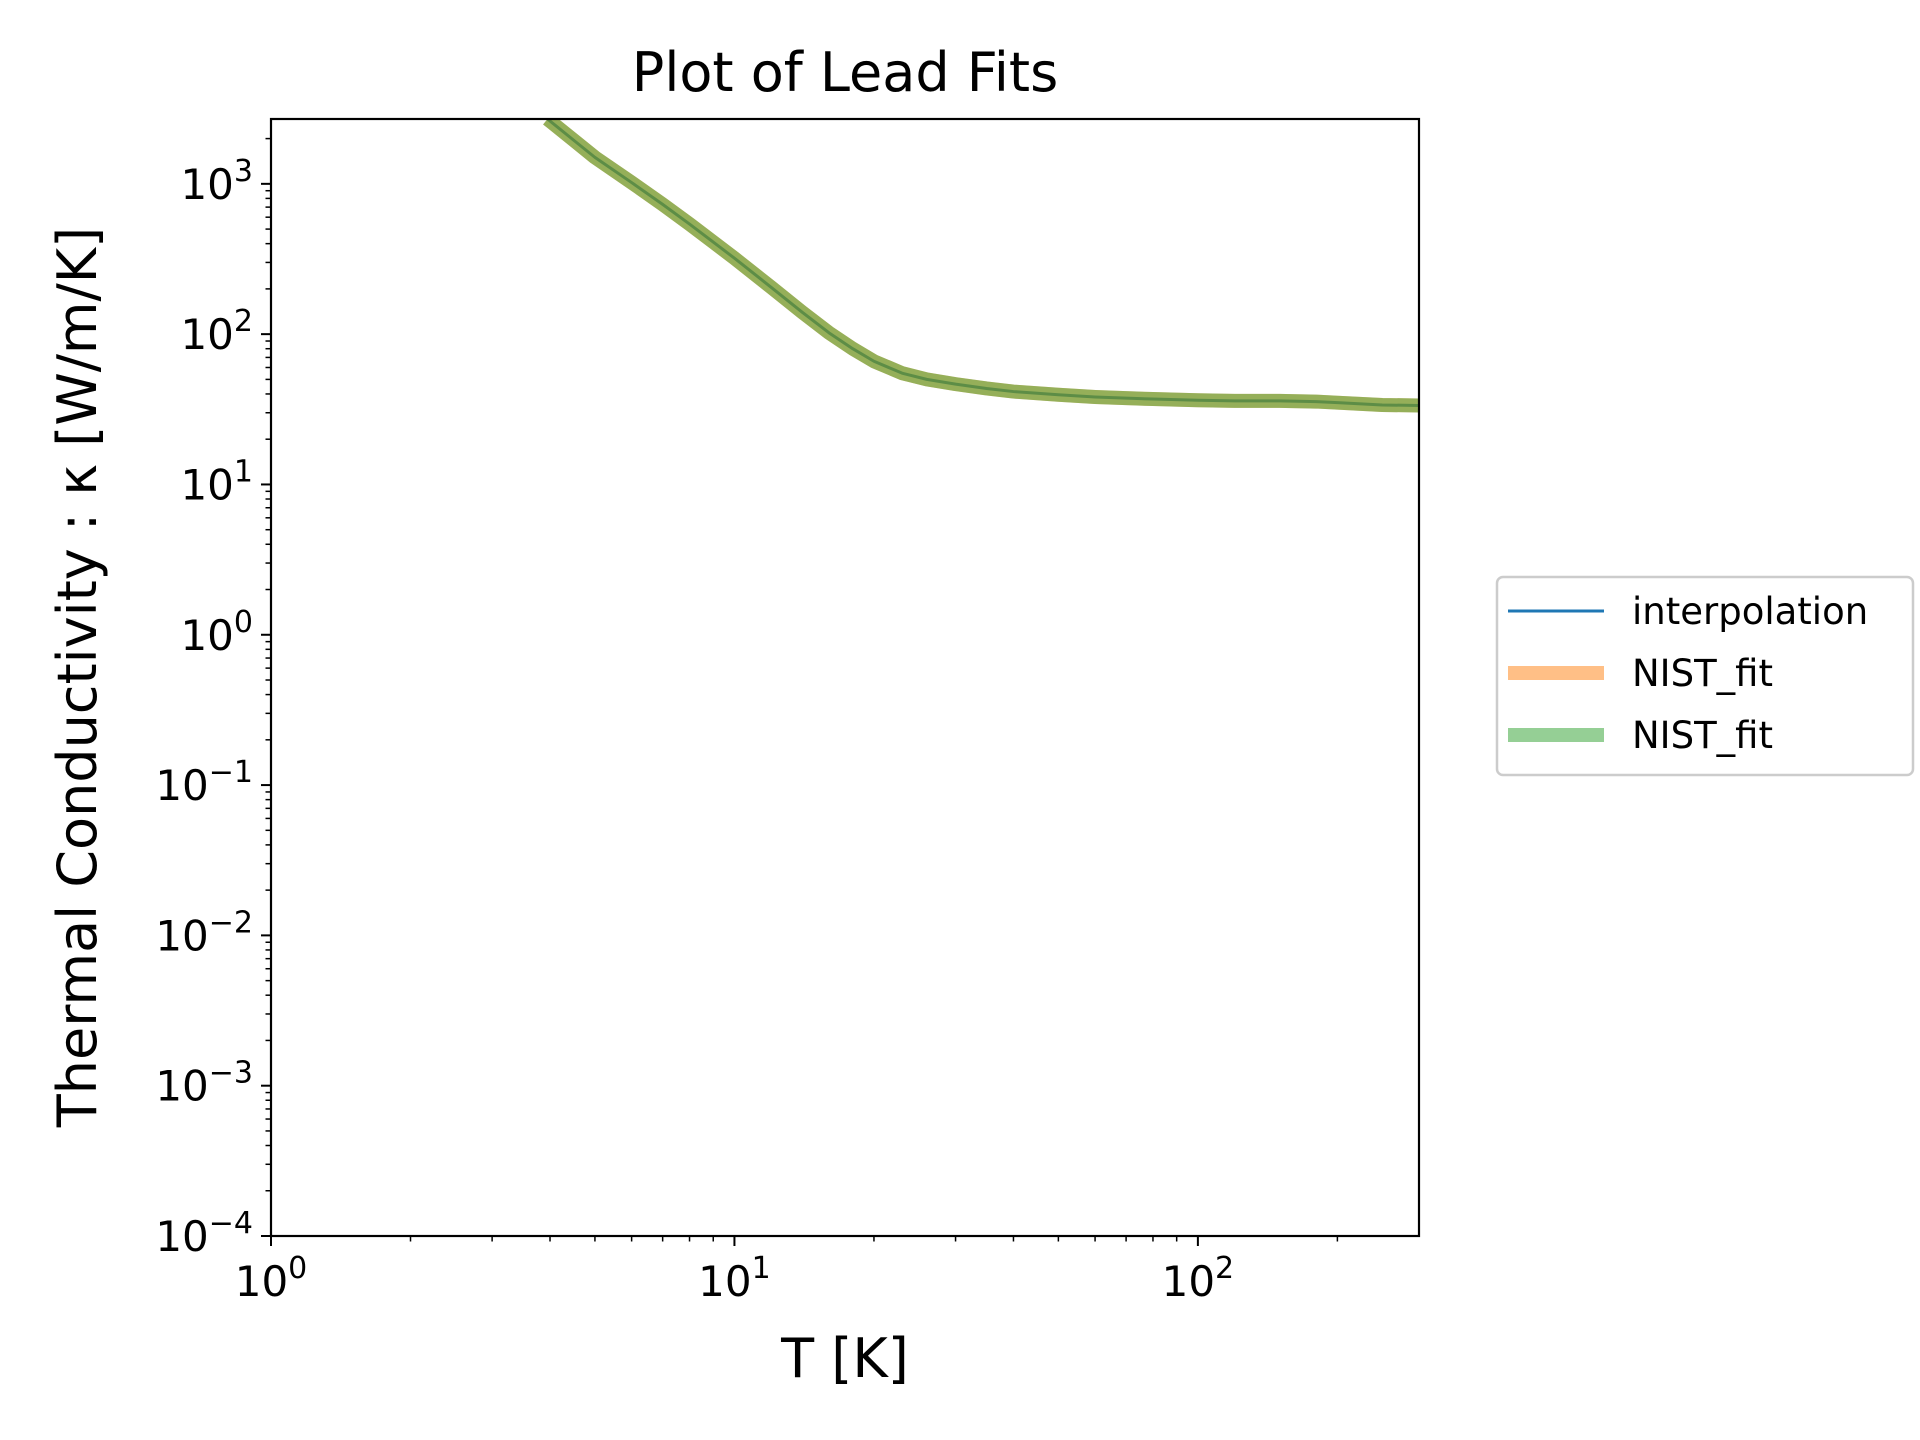 The width and height of the screenshot is (1920, 1440). What do you see at coordinates (216, 632) in the screenshot?
I see `y-tick-label: 10⁰` at bounding box center [216, 632].